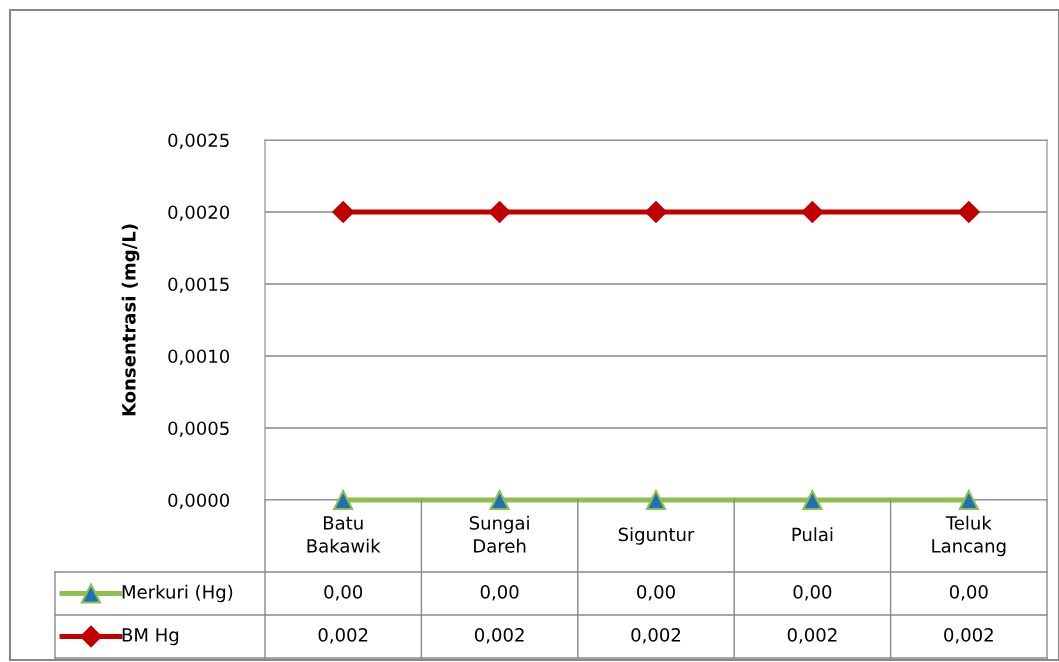 This screenshot has width=1059, height=662. I want to click on x-tick-label: Teluk Lancang, so click(969, 536).